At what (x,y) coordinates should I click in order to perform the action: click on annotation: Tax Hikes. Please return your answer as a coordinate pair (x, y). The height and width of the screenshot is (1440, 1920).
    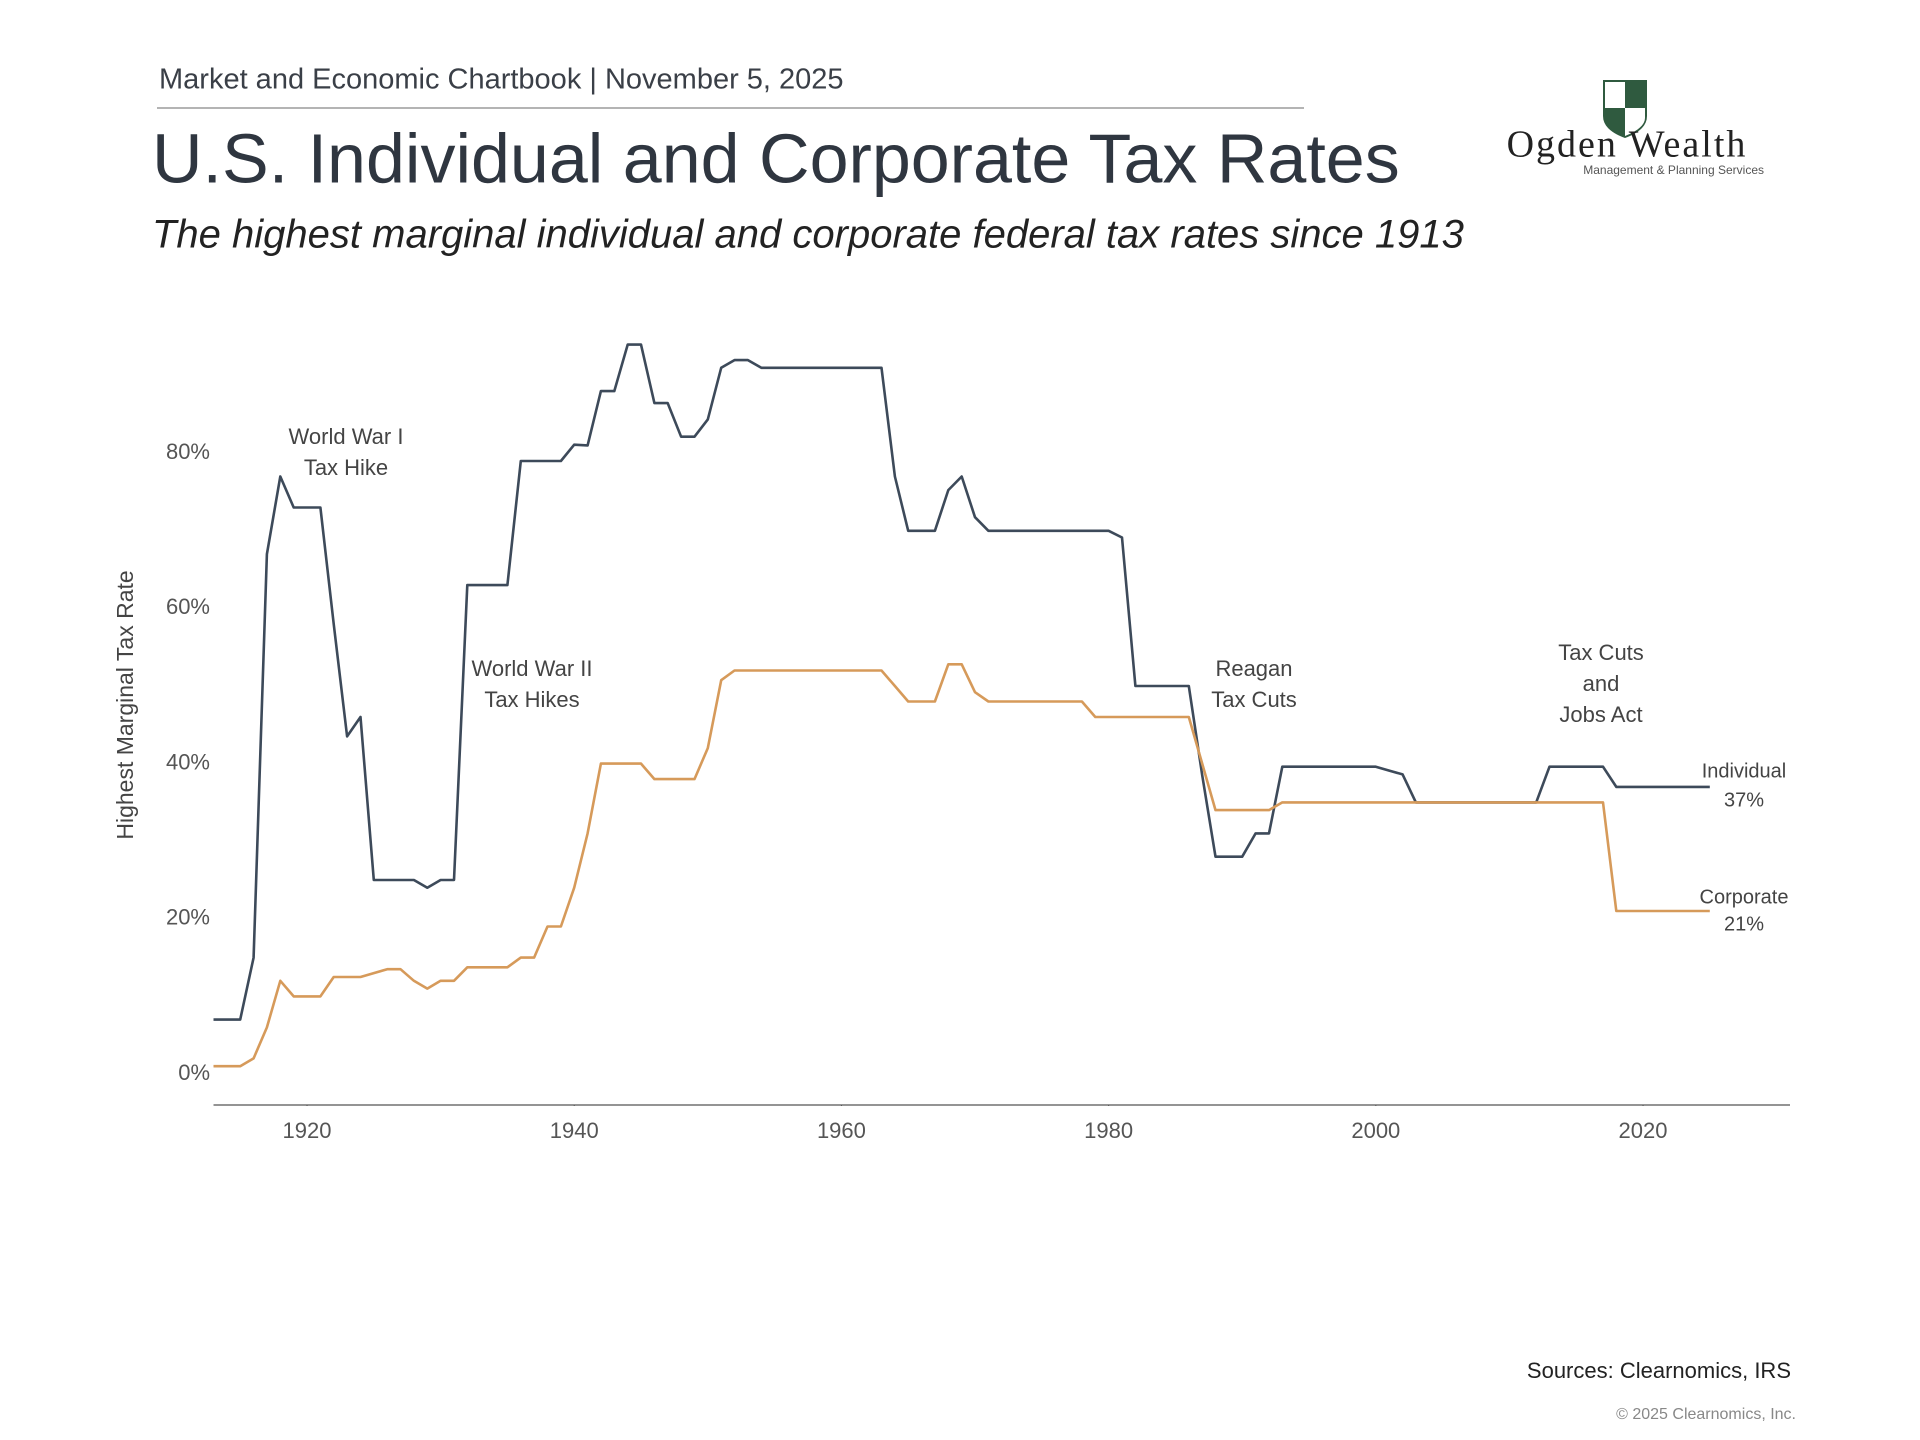
    Looking at the image, I should click on (531, 699).